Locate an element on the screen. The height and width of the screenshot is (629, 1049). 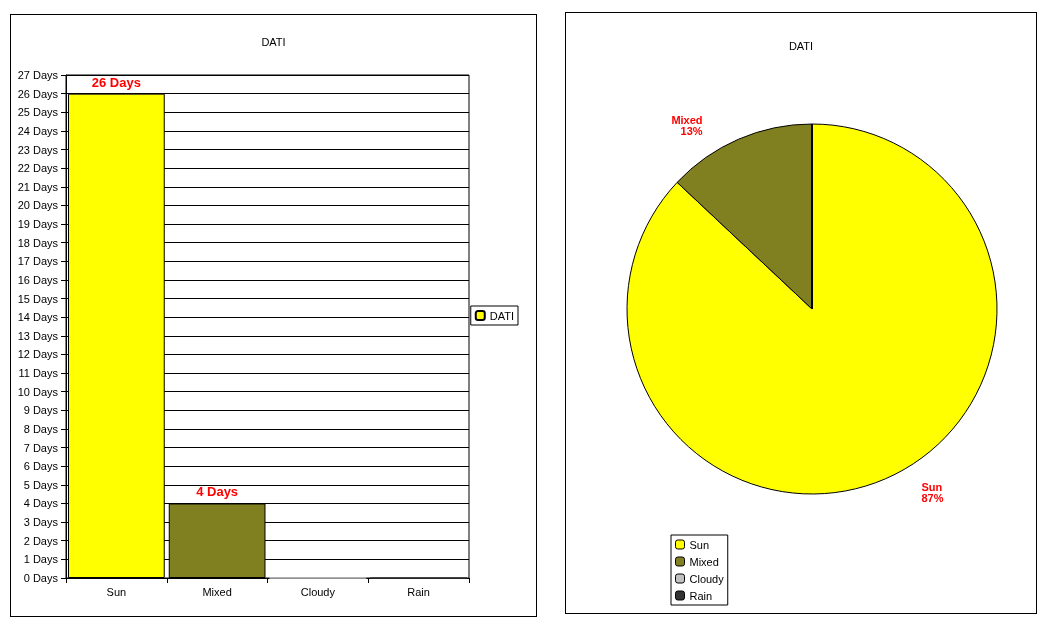
y-tick-label: 0 Days is located at coordinates (41, 578).